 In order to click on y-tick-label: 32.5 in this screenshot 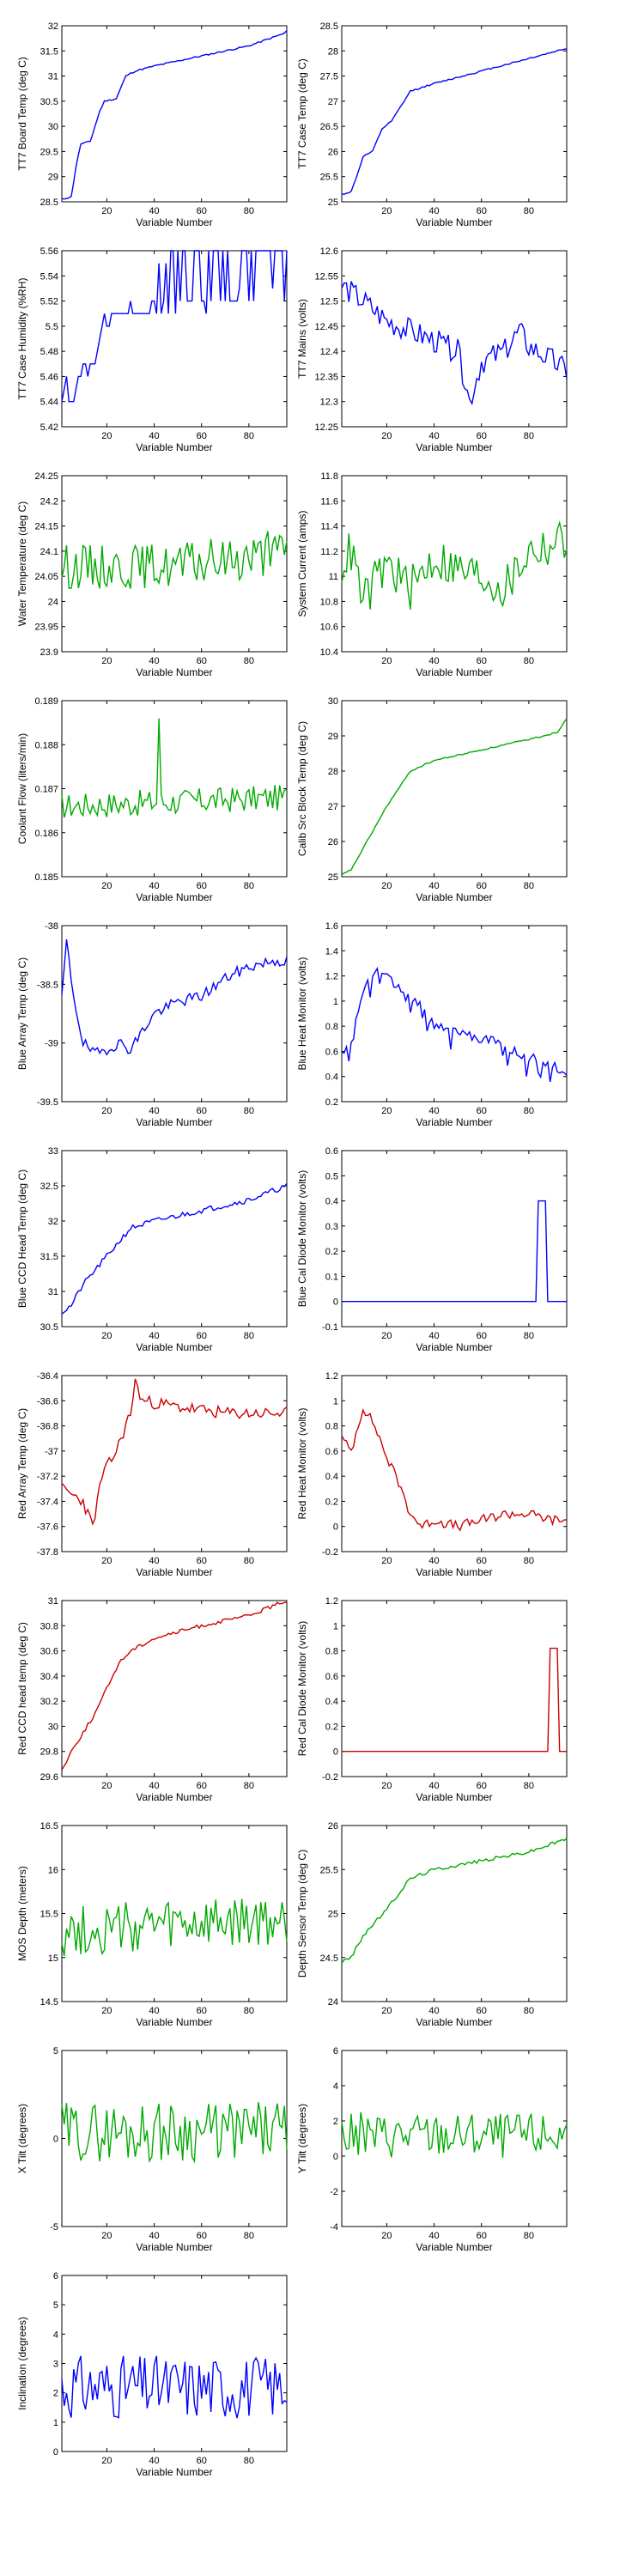, I will do `click(49, 1187)`.